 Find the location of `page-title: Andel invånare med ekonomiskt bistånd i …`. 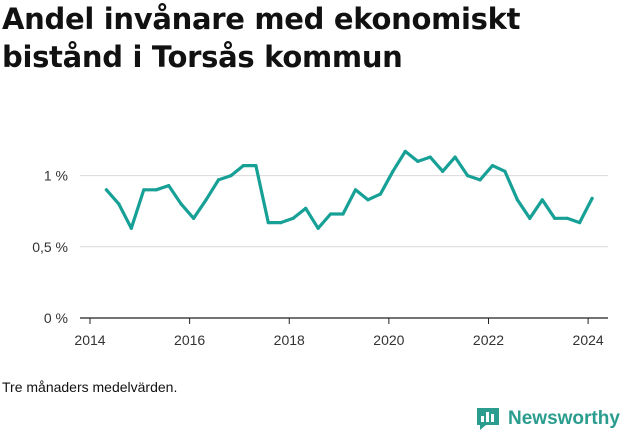

page-title: Andel invånare med ekonomiskt bistånd i … is located at coordinates (261, 38).